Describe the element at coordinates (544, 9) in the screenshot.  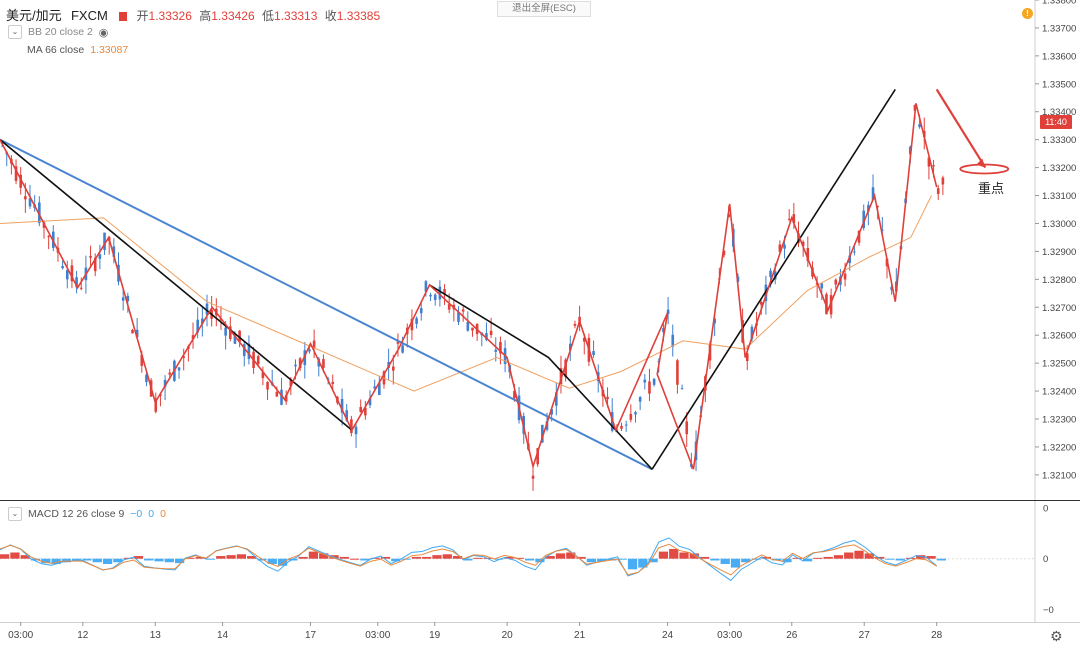
I see `exit-fullscreen-button: 退出全屏(ESC)` at that location.